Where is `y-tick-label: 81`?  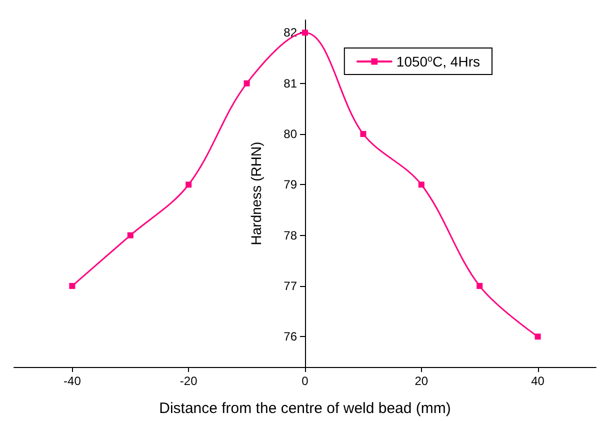
y-tick-label: 81 is located at coordinates (291, 83).